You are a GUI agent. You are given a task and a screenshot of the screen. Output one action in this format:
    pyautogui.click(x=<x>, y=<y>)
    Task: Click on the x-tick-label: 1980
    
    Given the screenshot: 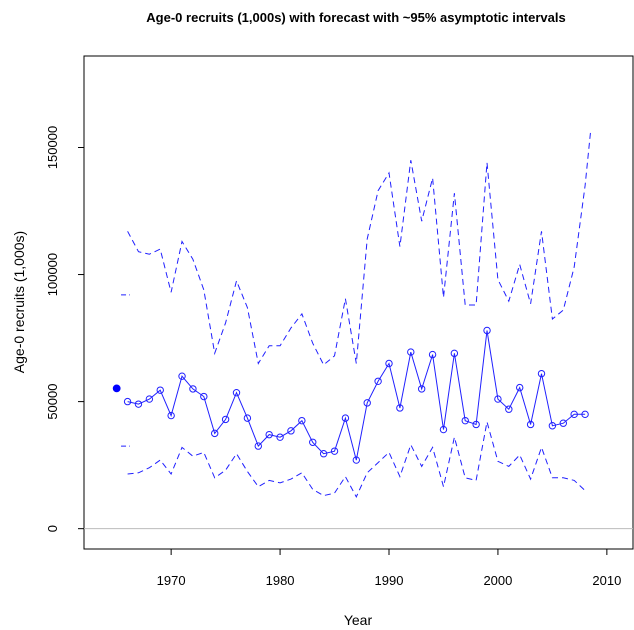 What is the action you would take?
    pyautogui.click(x=280, y=580)
    